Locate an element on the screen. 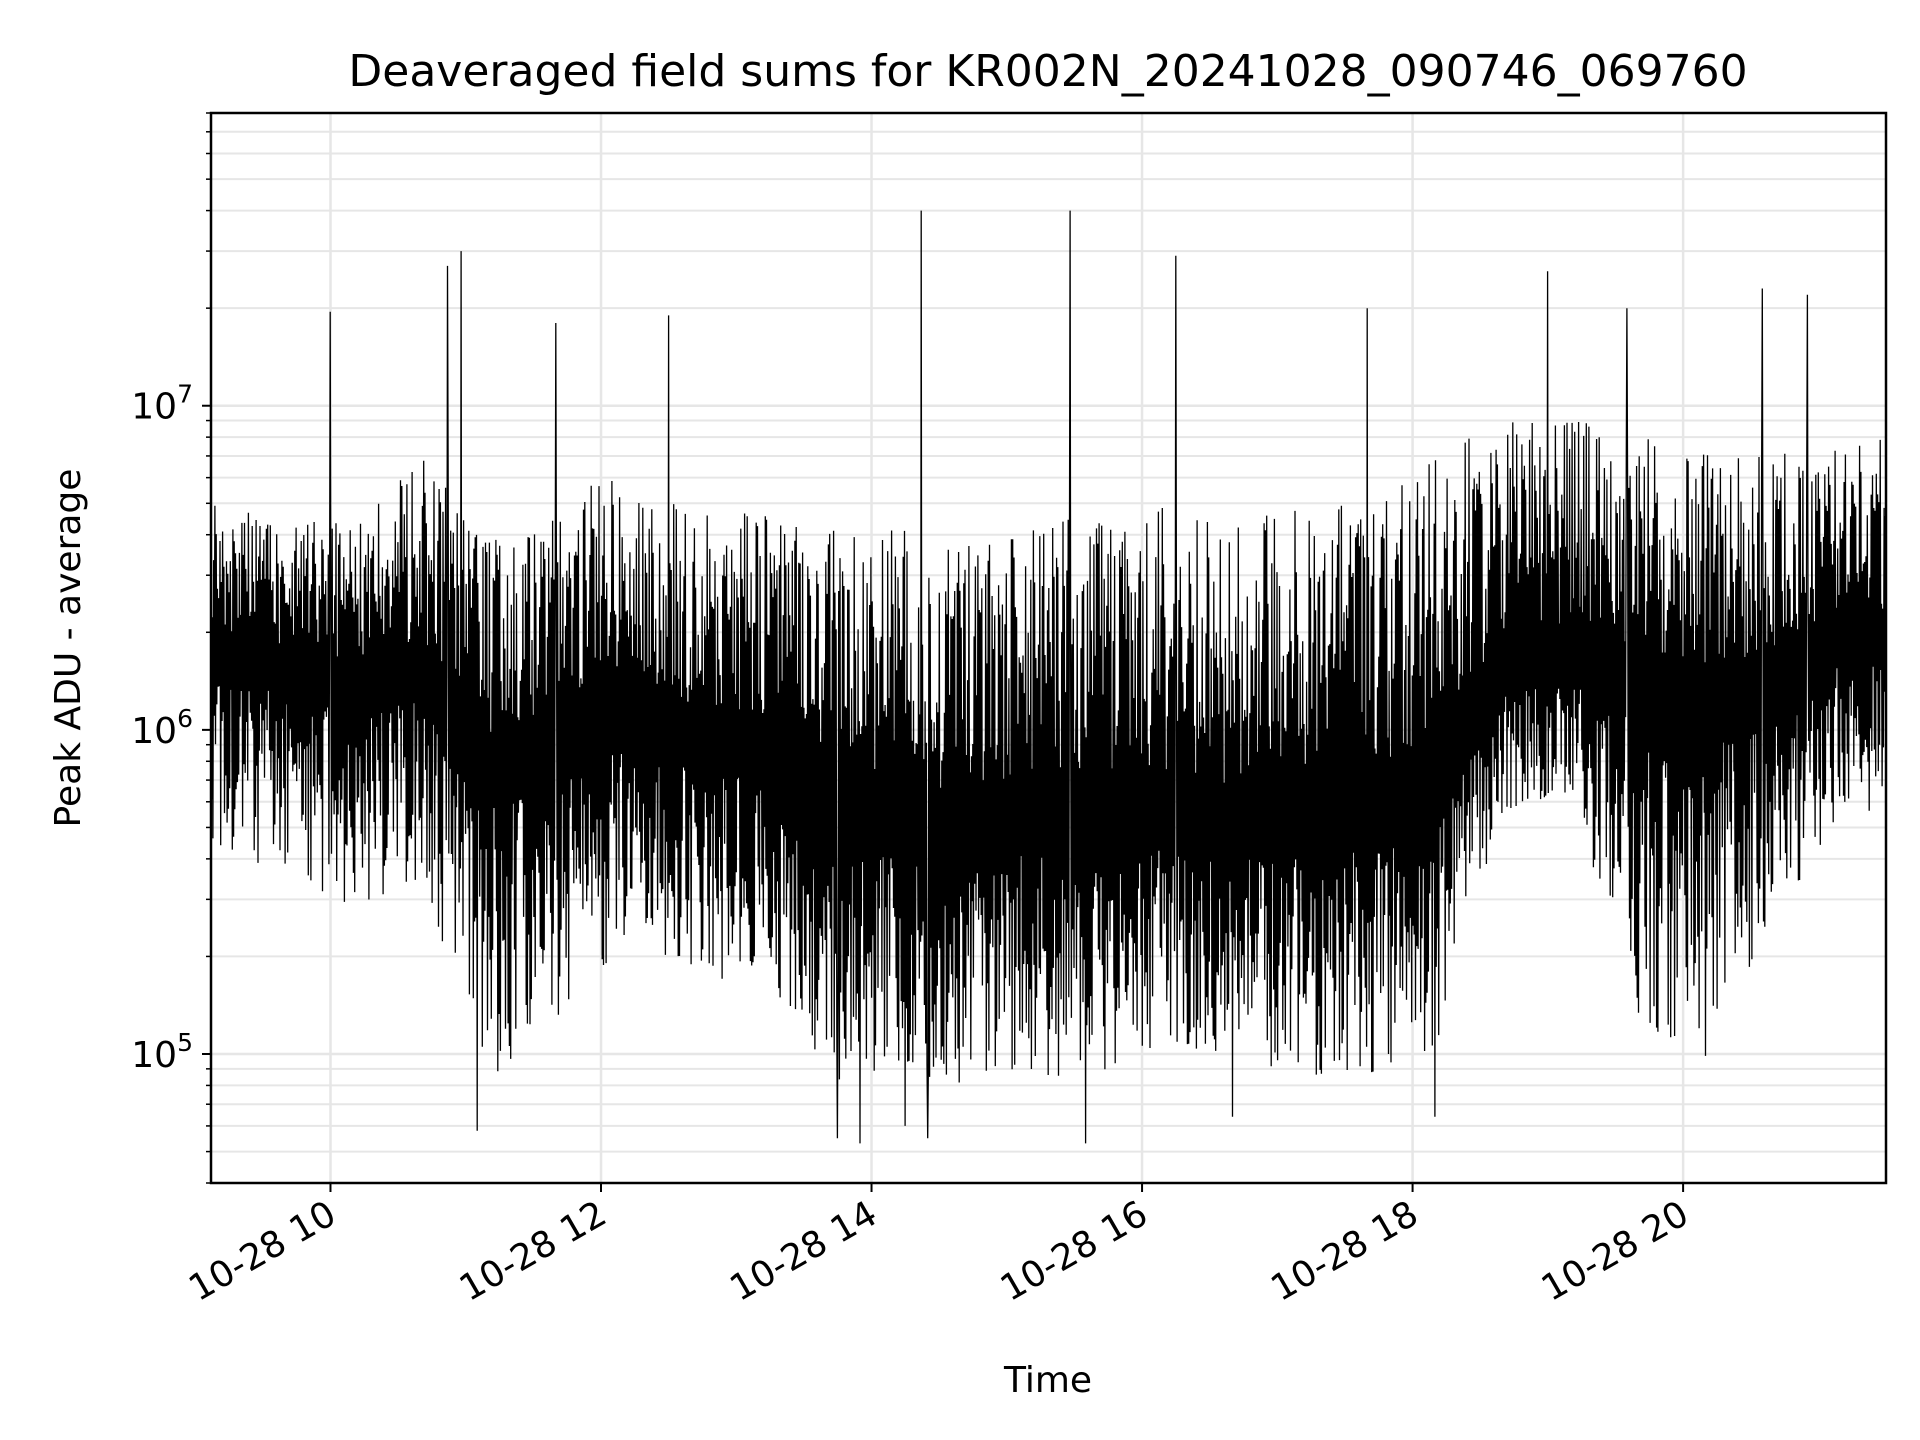  x-tick-label: 10-28 18 is located at coordinates (1344, 1251).